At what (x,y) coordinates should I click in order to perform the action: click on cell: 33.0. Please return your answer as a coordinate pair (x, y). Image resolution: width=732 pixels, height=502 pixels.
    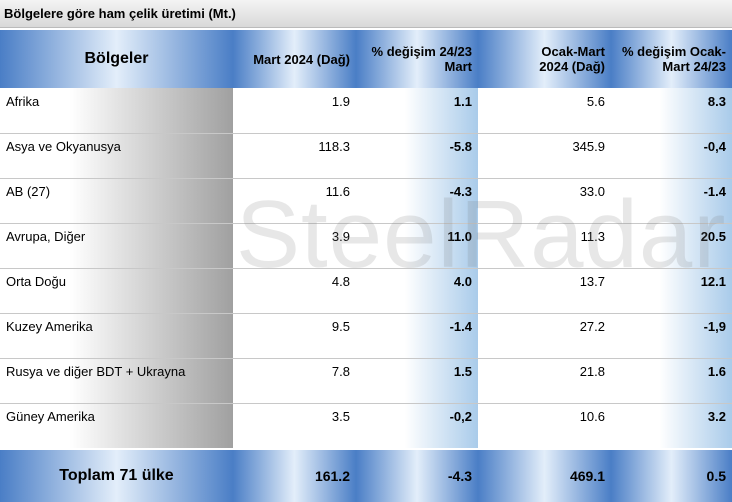
    Looking at the image, I should click on (592, 191).